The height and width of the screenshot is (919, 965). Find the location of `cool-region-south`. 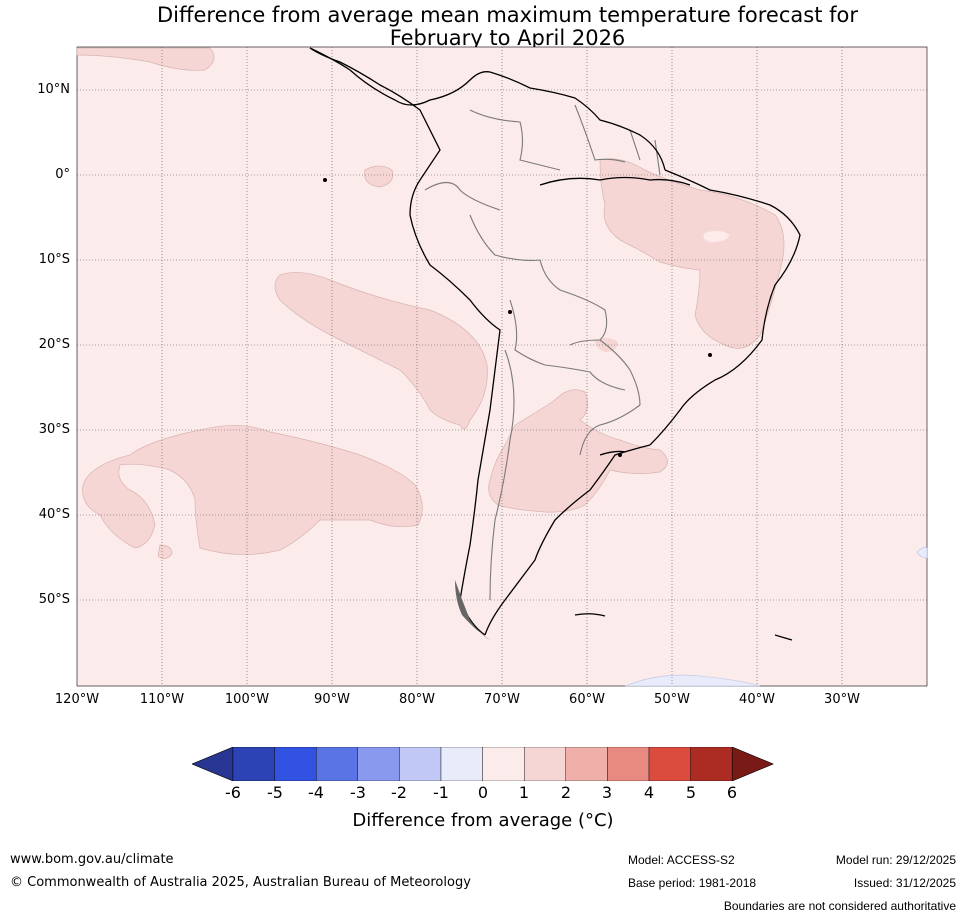

cool-region-south is located at coordinates (692, 680).